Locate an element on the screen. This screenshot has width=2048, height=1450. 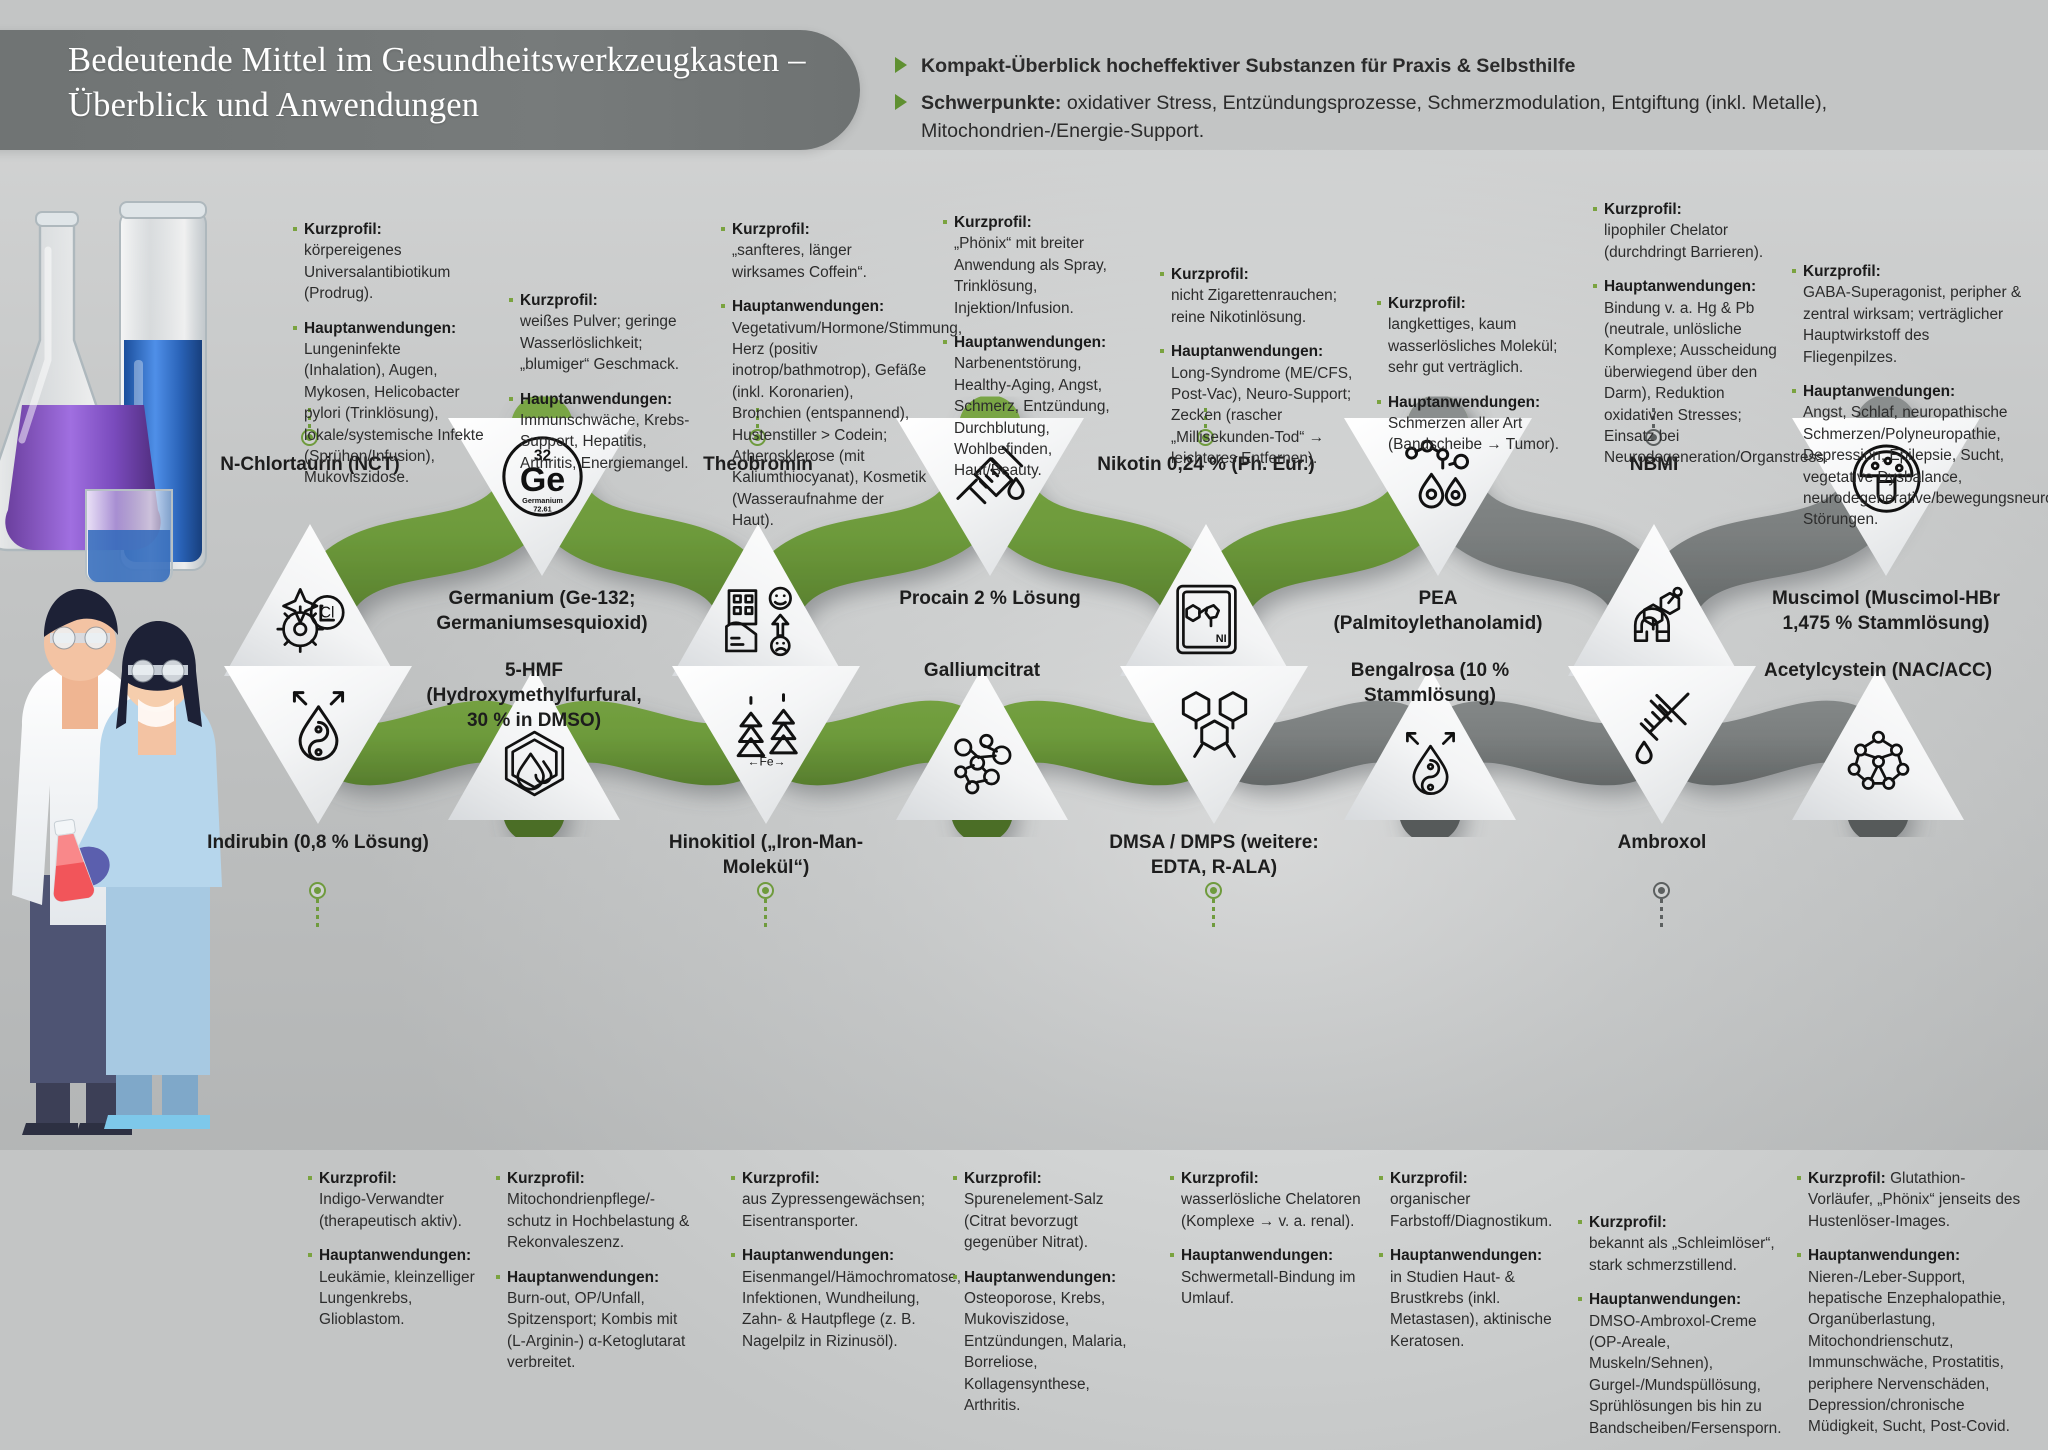
node-triangle-nikotin: NI is located at coordinates (1206, 600).